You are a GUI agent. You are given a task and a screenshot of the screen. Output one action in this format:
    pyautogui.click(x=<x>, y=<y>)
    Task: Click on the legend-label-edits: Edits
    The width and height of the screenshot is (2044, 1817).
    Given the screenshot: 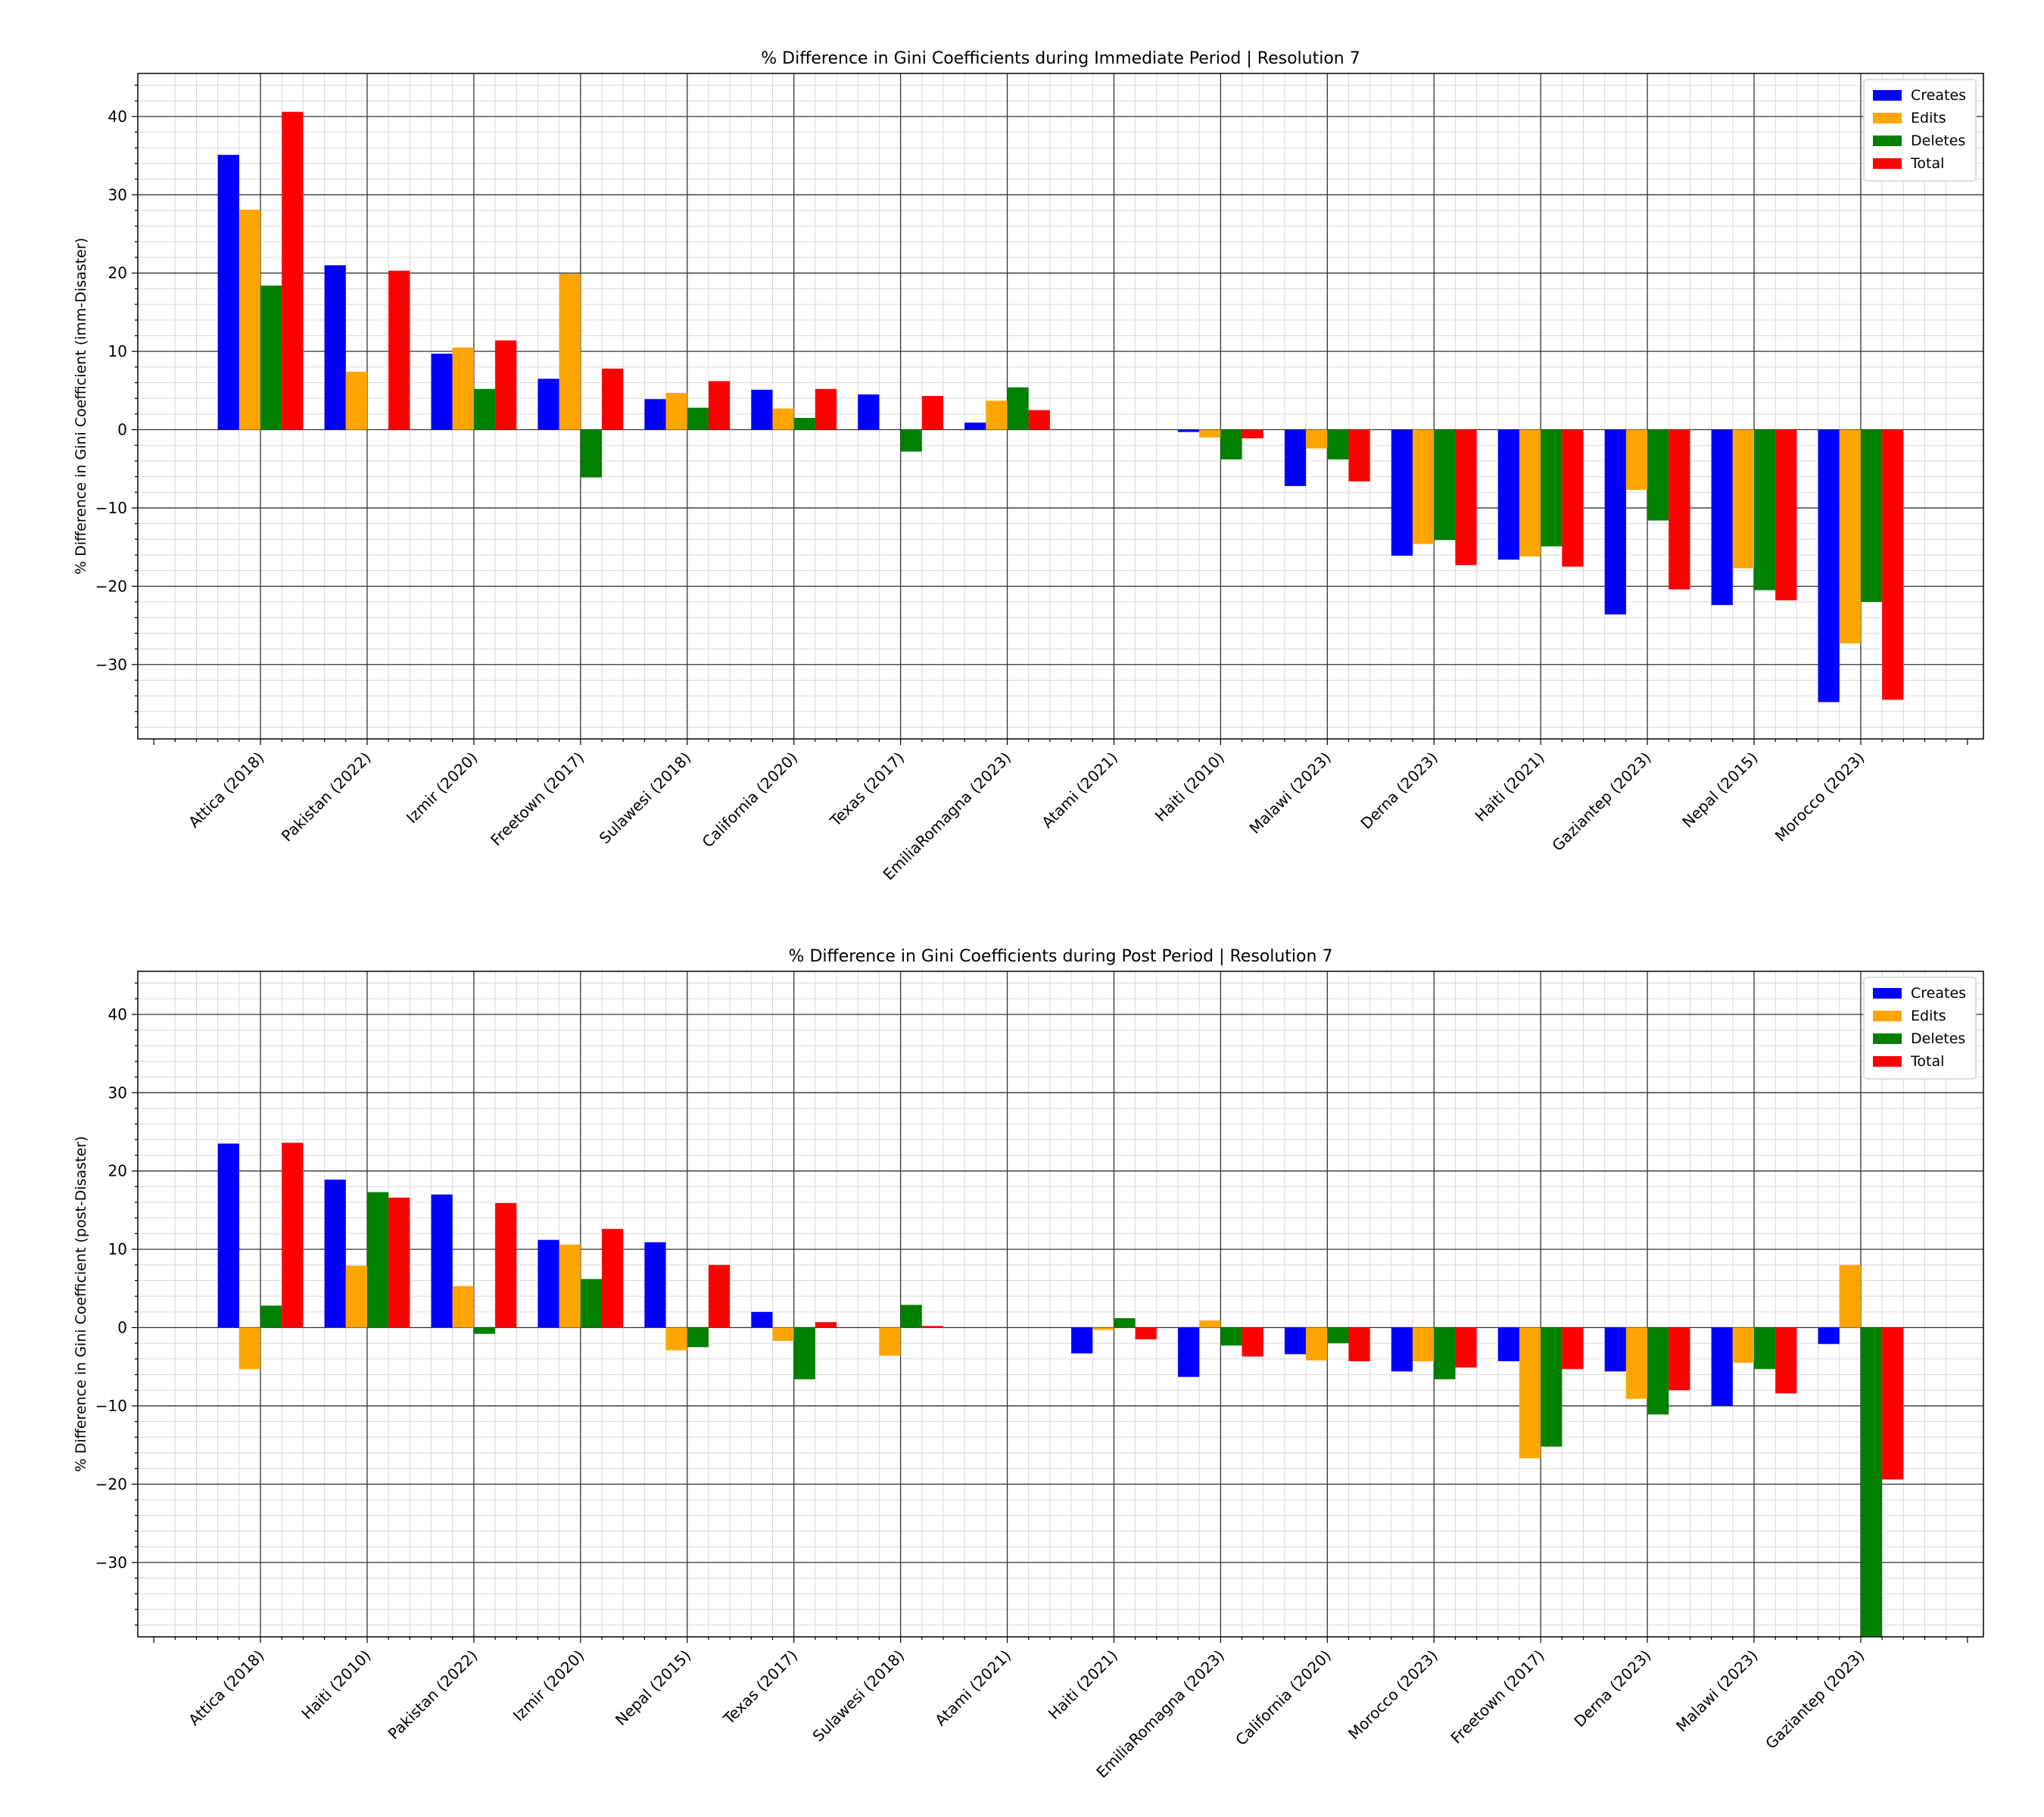 What is the action you would take?
    pyautogui.click(x=1929, y=1016)
    